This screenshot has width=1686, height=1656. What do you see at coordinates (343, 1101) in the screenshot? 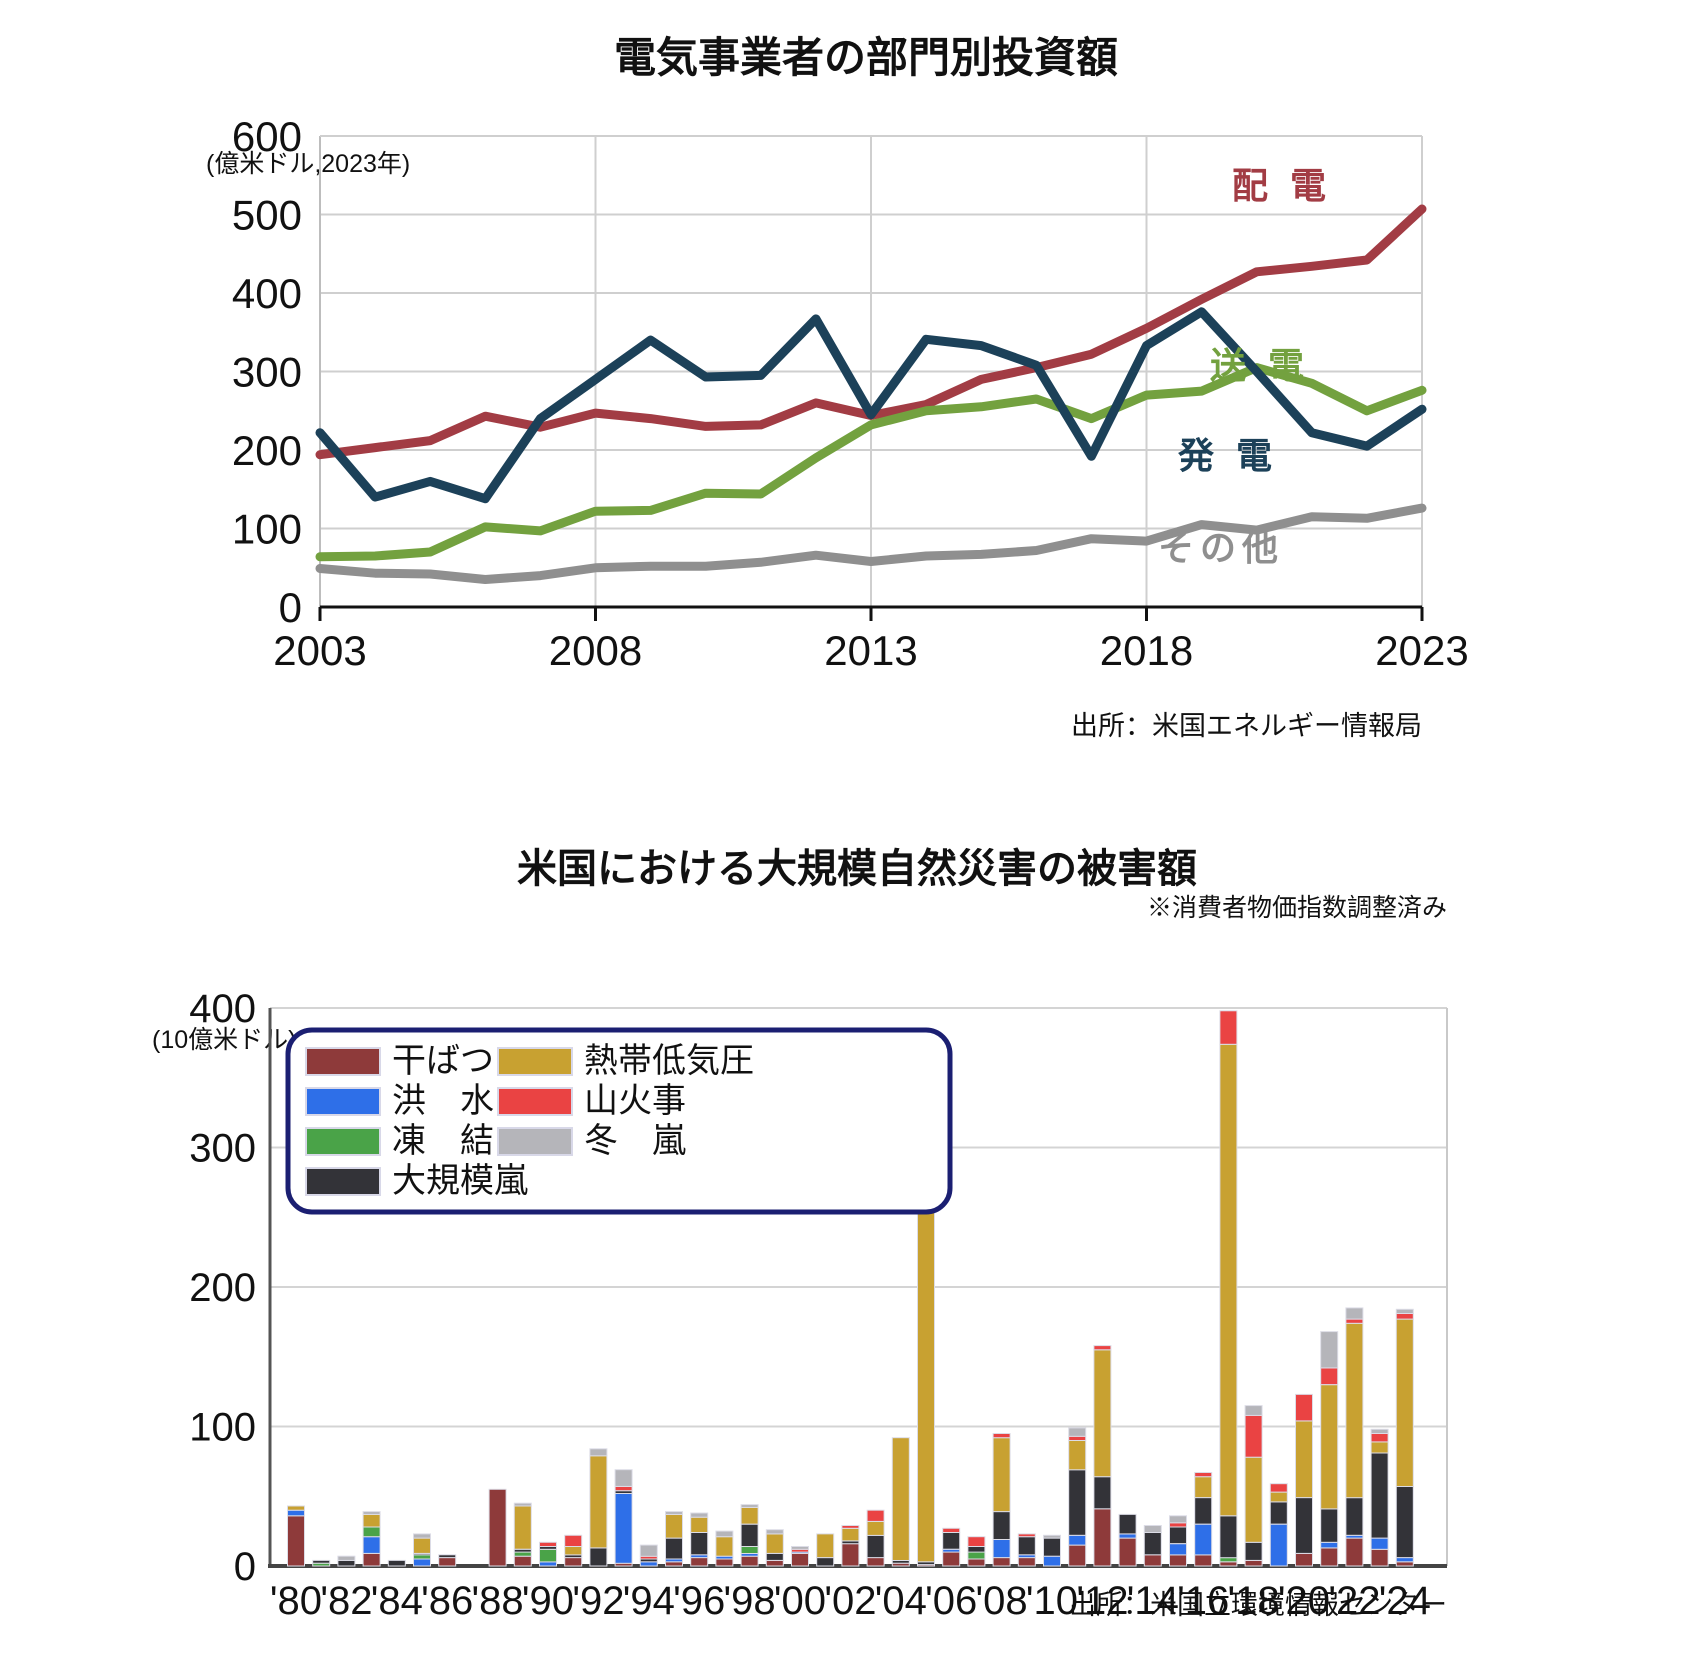
I see `legend-swatch-flood` at bounding box center [343, 1101].